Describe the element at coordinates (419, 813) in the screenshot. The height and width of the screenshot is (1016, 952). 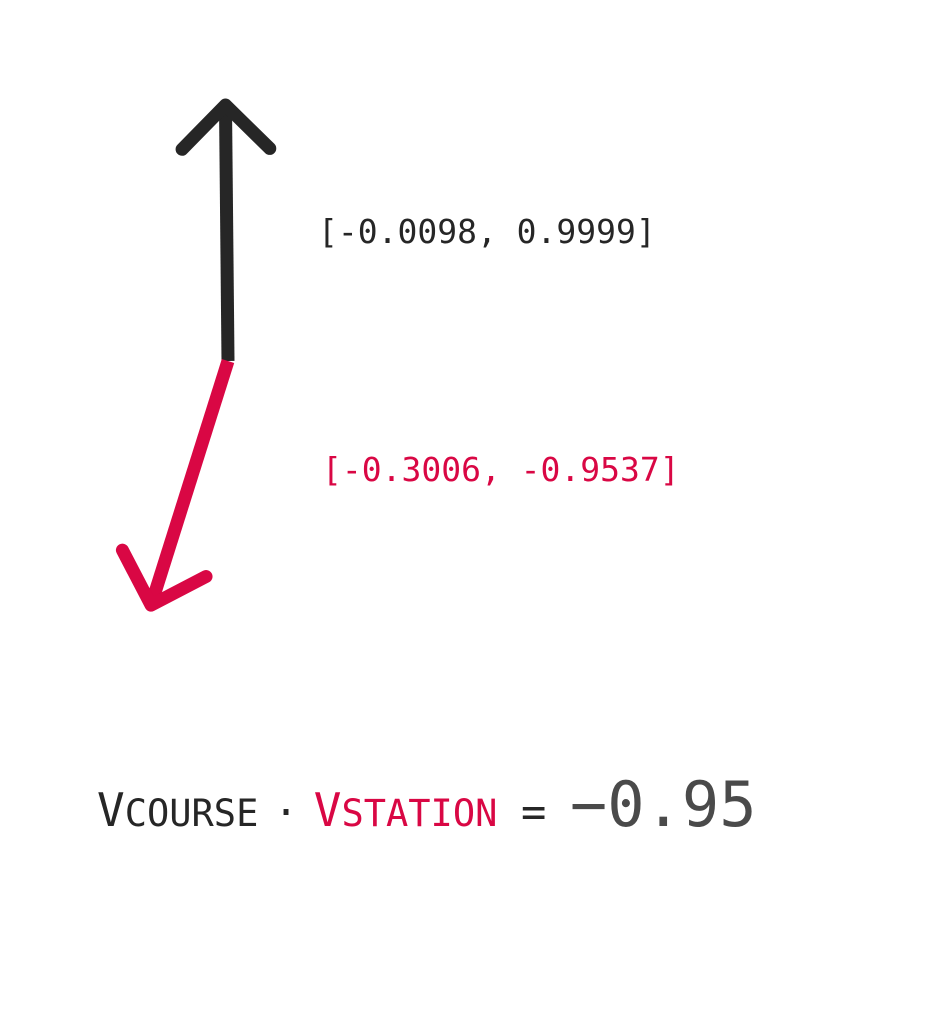
I see `station-symbol-subscript: STATION` at that location.